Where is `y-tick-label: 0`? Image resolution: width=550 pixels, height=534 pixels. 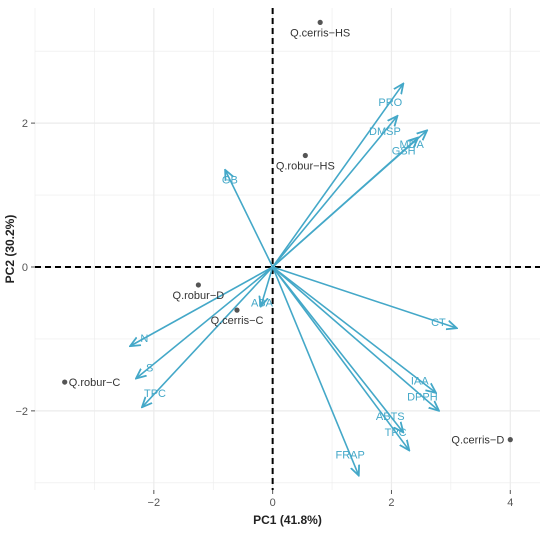
y-tick-label: 0 is located at coordinates (25, 268).